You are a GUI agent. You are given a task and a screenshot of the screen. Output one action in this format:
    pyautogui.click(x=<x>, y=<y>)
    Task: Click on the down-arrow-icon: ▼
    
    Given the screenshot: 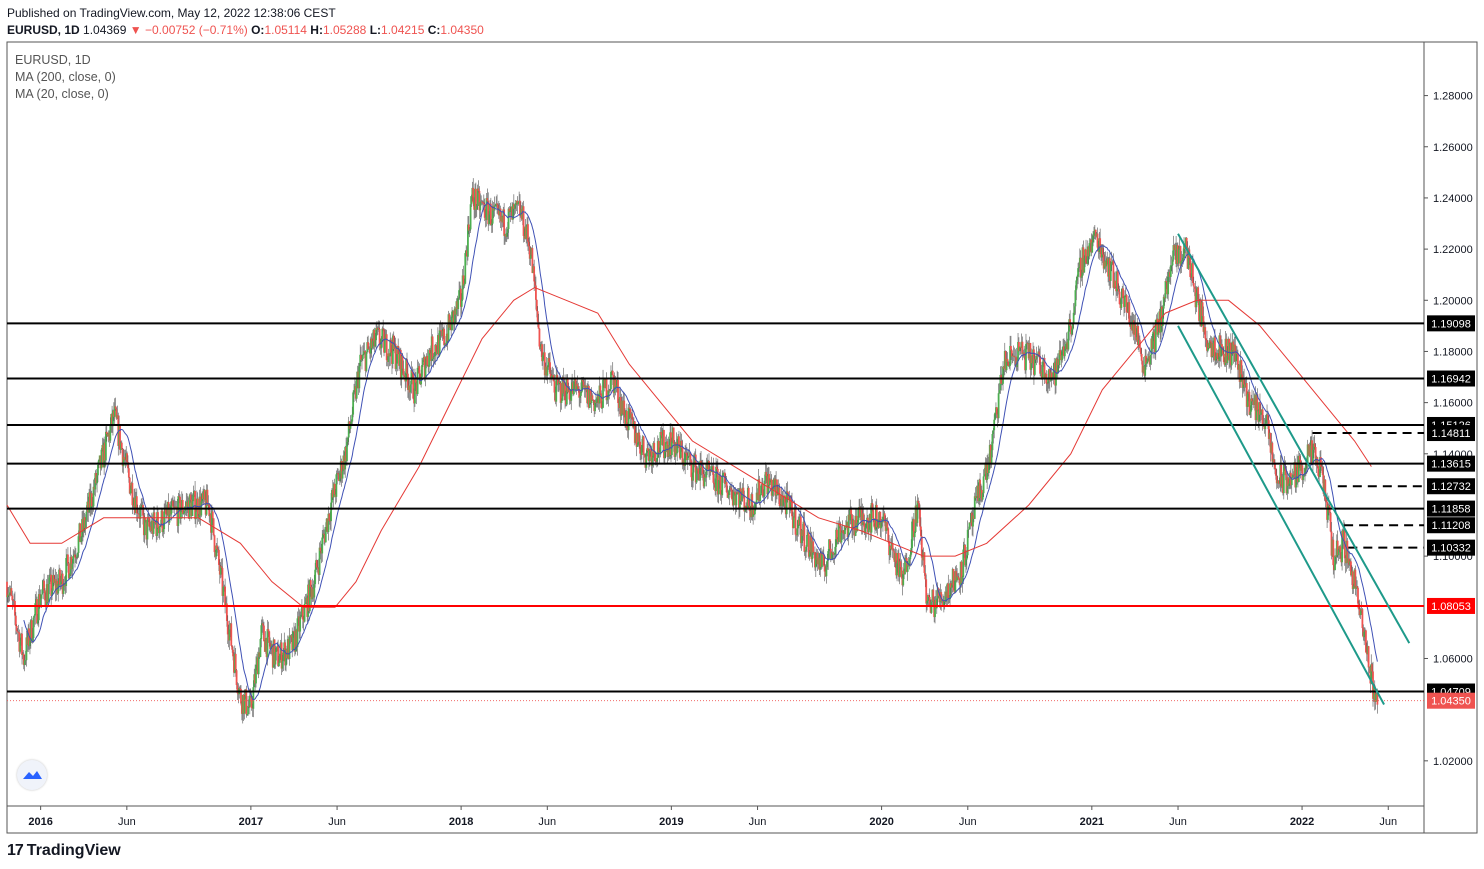 What is the action you would take?
    pyautogui.click(x=135, y=30)
    